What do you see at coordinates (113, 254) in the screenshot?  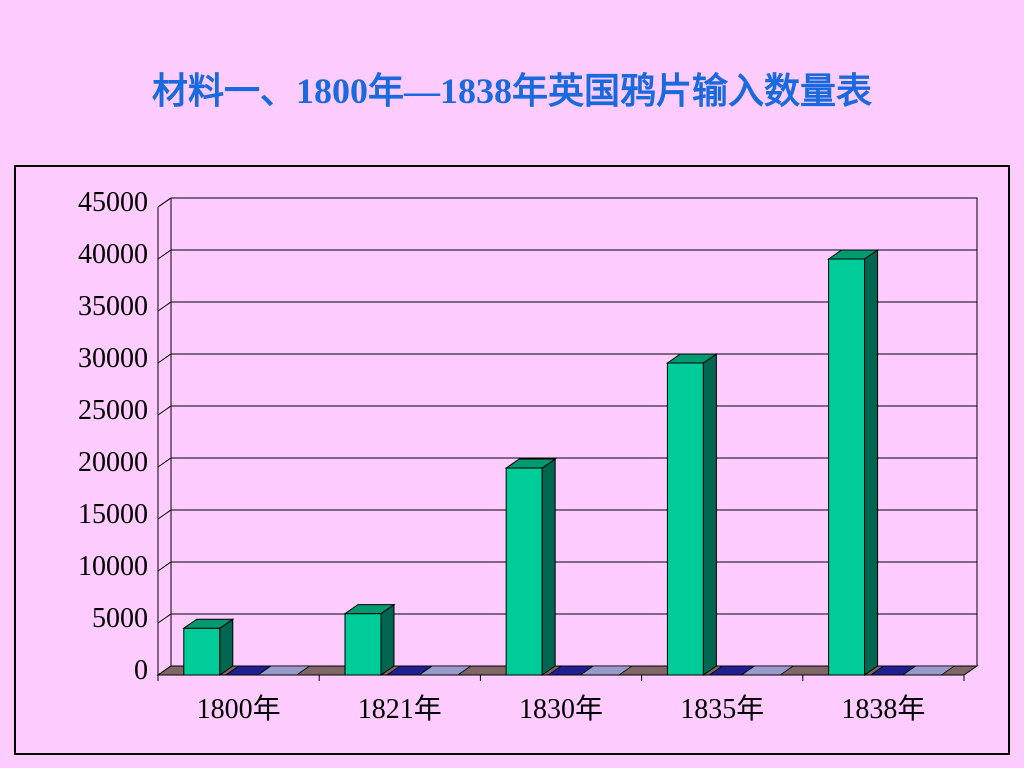 I see `y-tick-label: 40000` at bounding box center [113, 254].